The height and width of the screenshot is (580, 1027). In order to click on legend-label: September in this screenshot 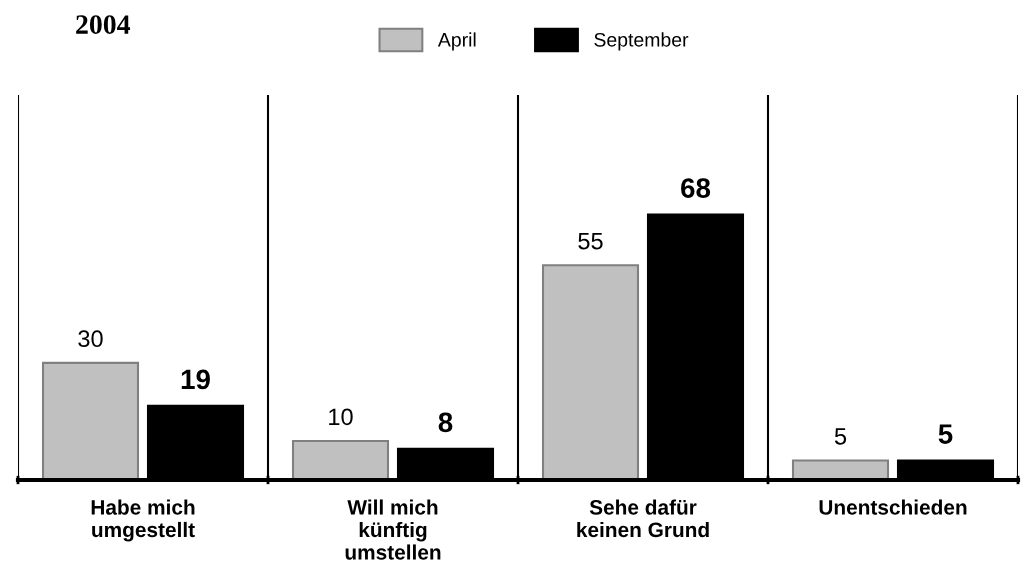, I will do `click(641, 41)`.